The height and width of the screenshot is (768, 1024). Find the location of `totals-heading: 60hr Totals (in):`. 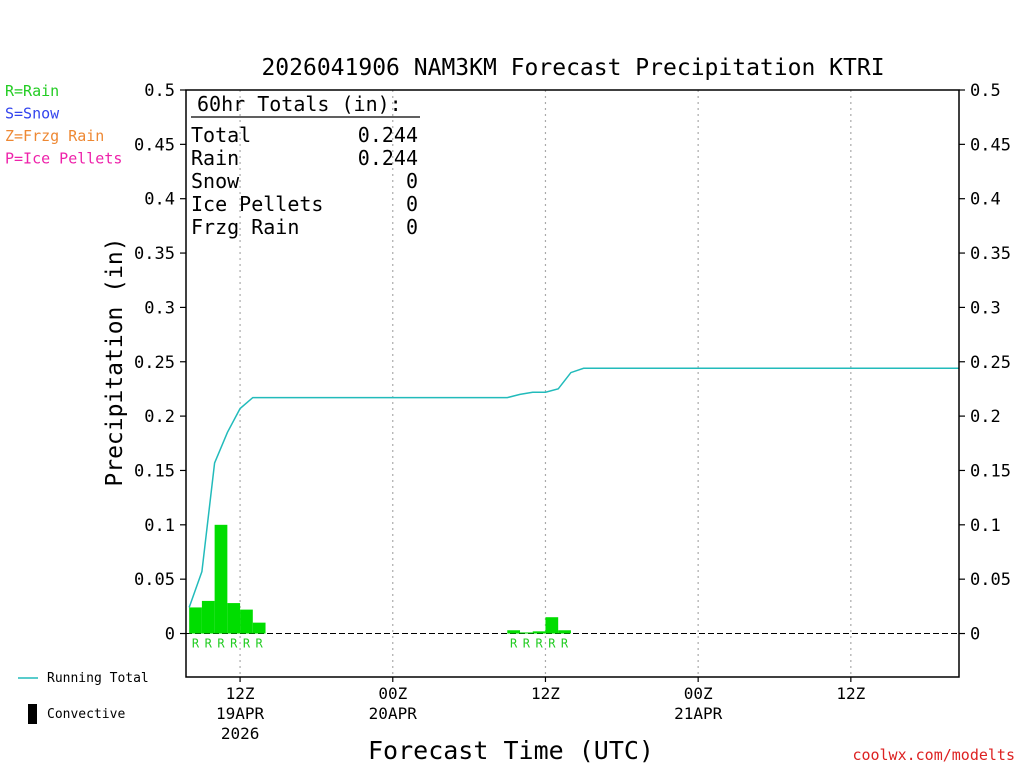

totals-heading: 60hr Totals (in): is located at coordinates (299, 104).